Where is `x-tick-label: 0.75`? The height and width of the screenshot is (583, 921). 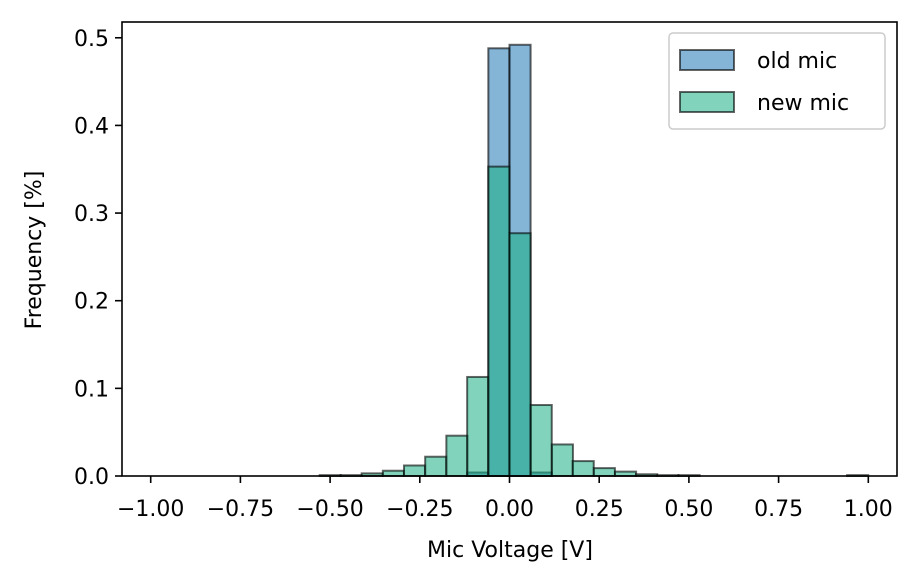
x-tick-label: 0.75 is located at coordinates (778, 509).